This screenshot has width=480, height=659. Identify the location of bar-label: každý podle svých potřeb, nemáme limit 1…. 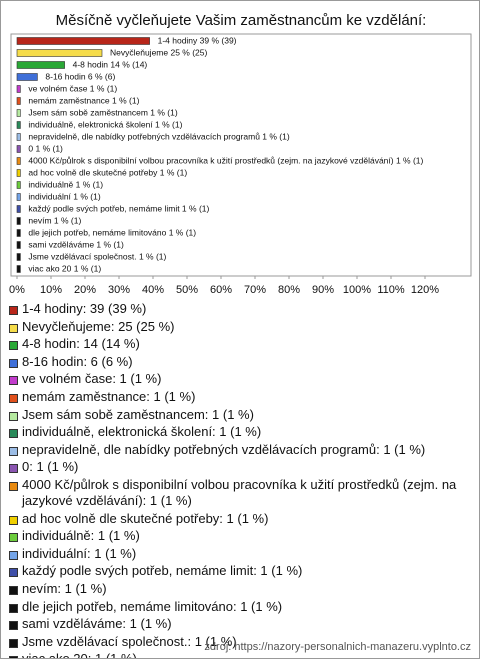
(118, 208).